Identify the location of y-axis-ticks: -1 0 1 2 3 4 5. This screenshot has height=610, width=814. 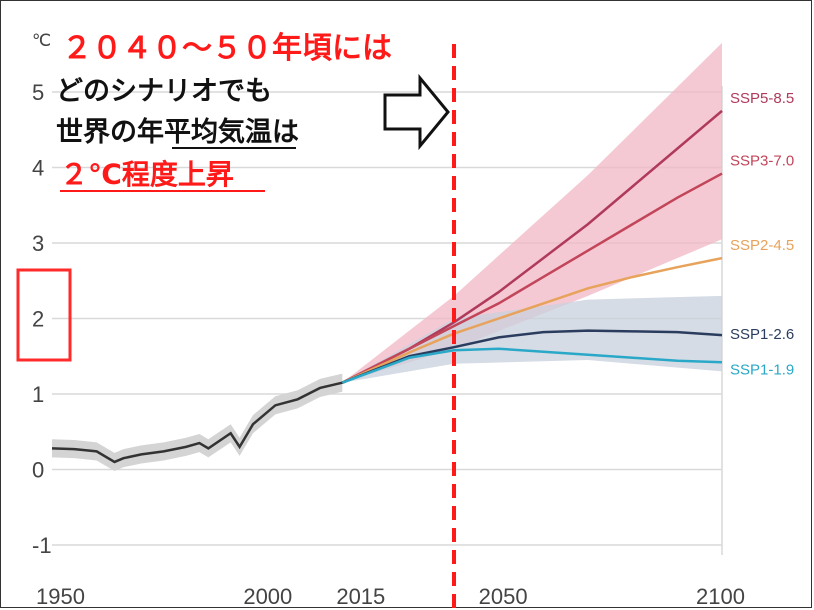
(42, 319).